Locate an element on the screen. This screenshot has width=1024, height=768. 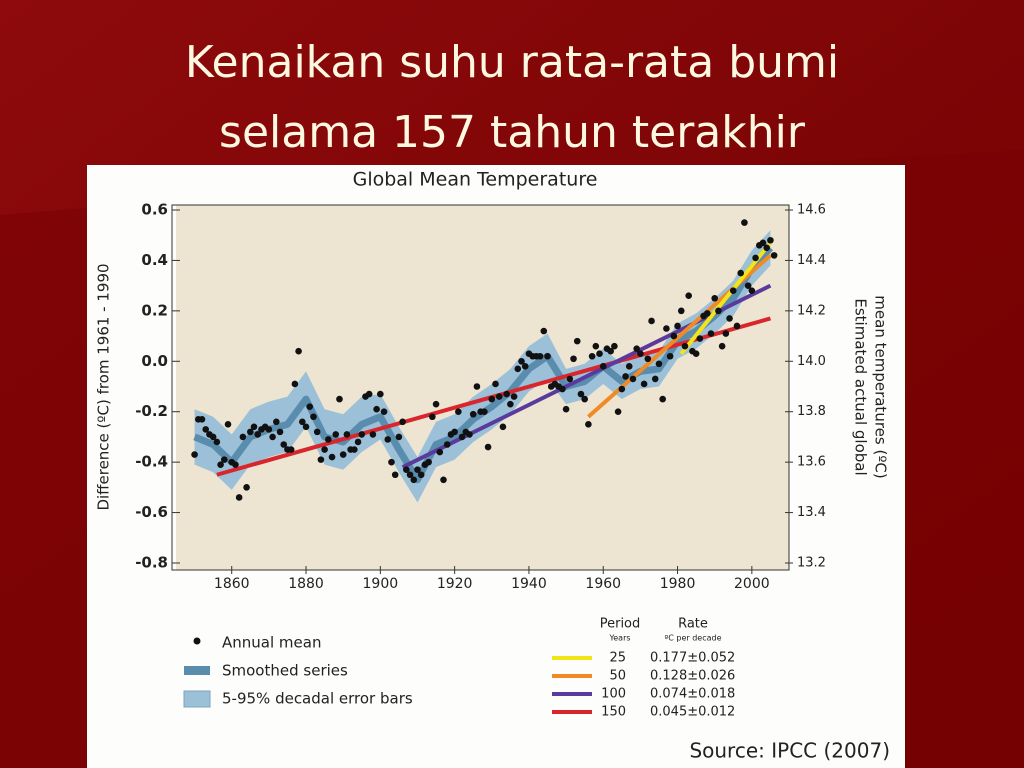
y-tick-label: 0.0 is located at coordinates (154, 361).